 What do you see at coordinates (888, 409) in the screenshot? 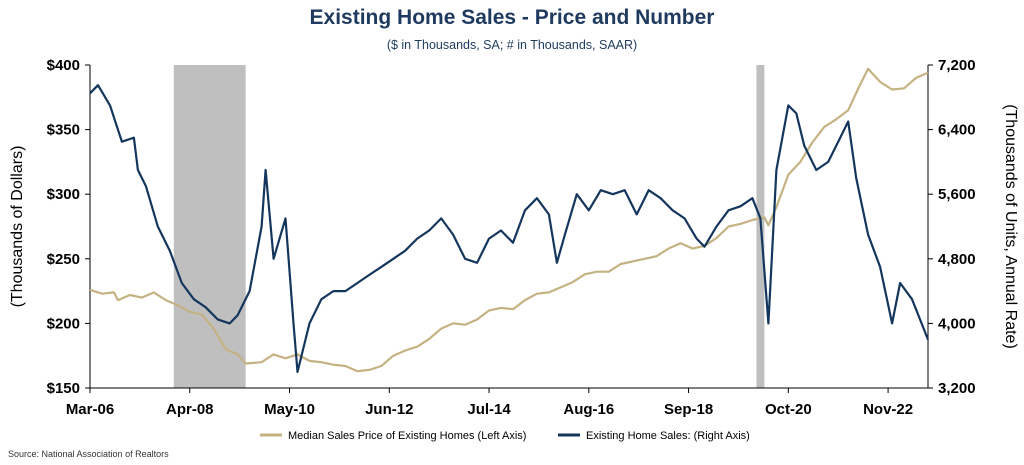
I see `x-tick-label: Nov-22` at bounding box center [888, 409].